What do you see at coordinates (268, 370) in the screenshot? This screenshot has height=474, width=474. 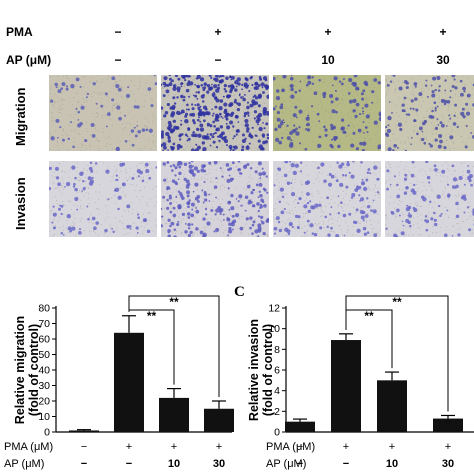 I see `y-axis-label: (fold of control)` at bounding box center [268, 370].